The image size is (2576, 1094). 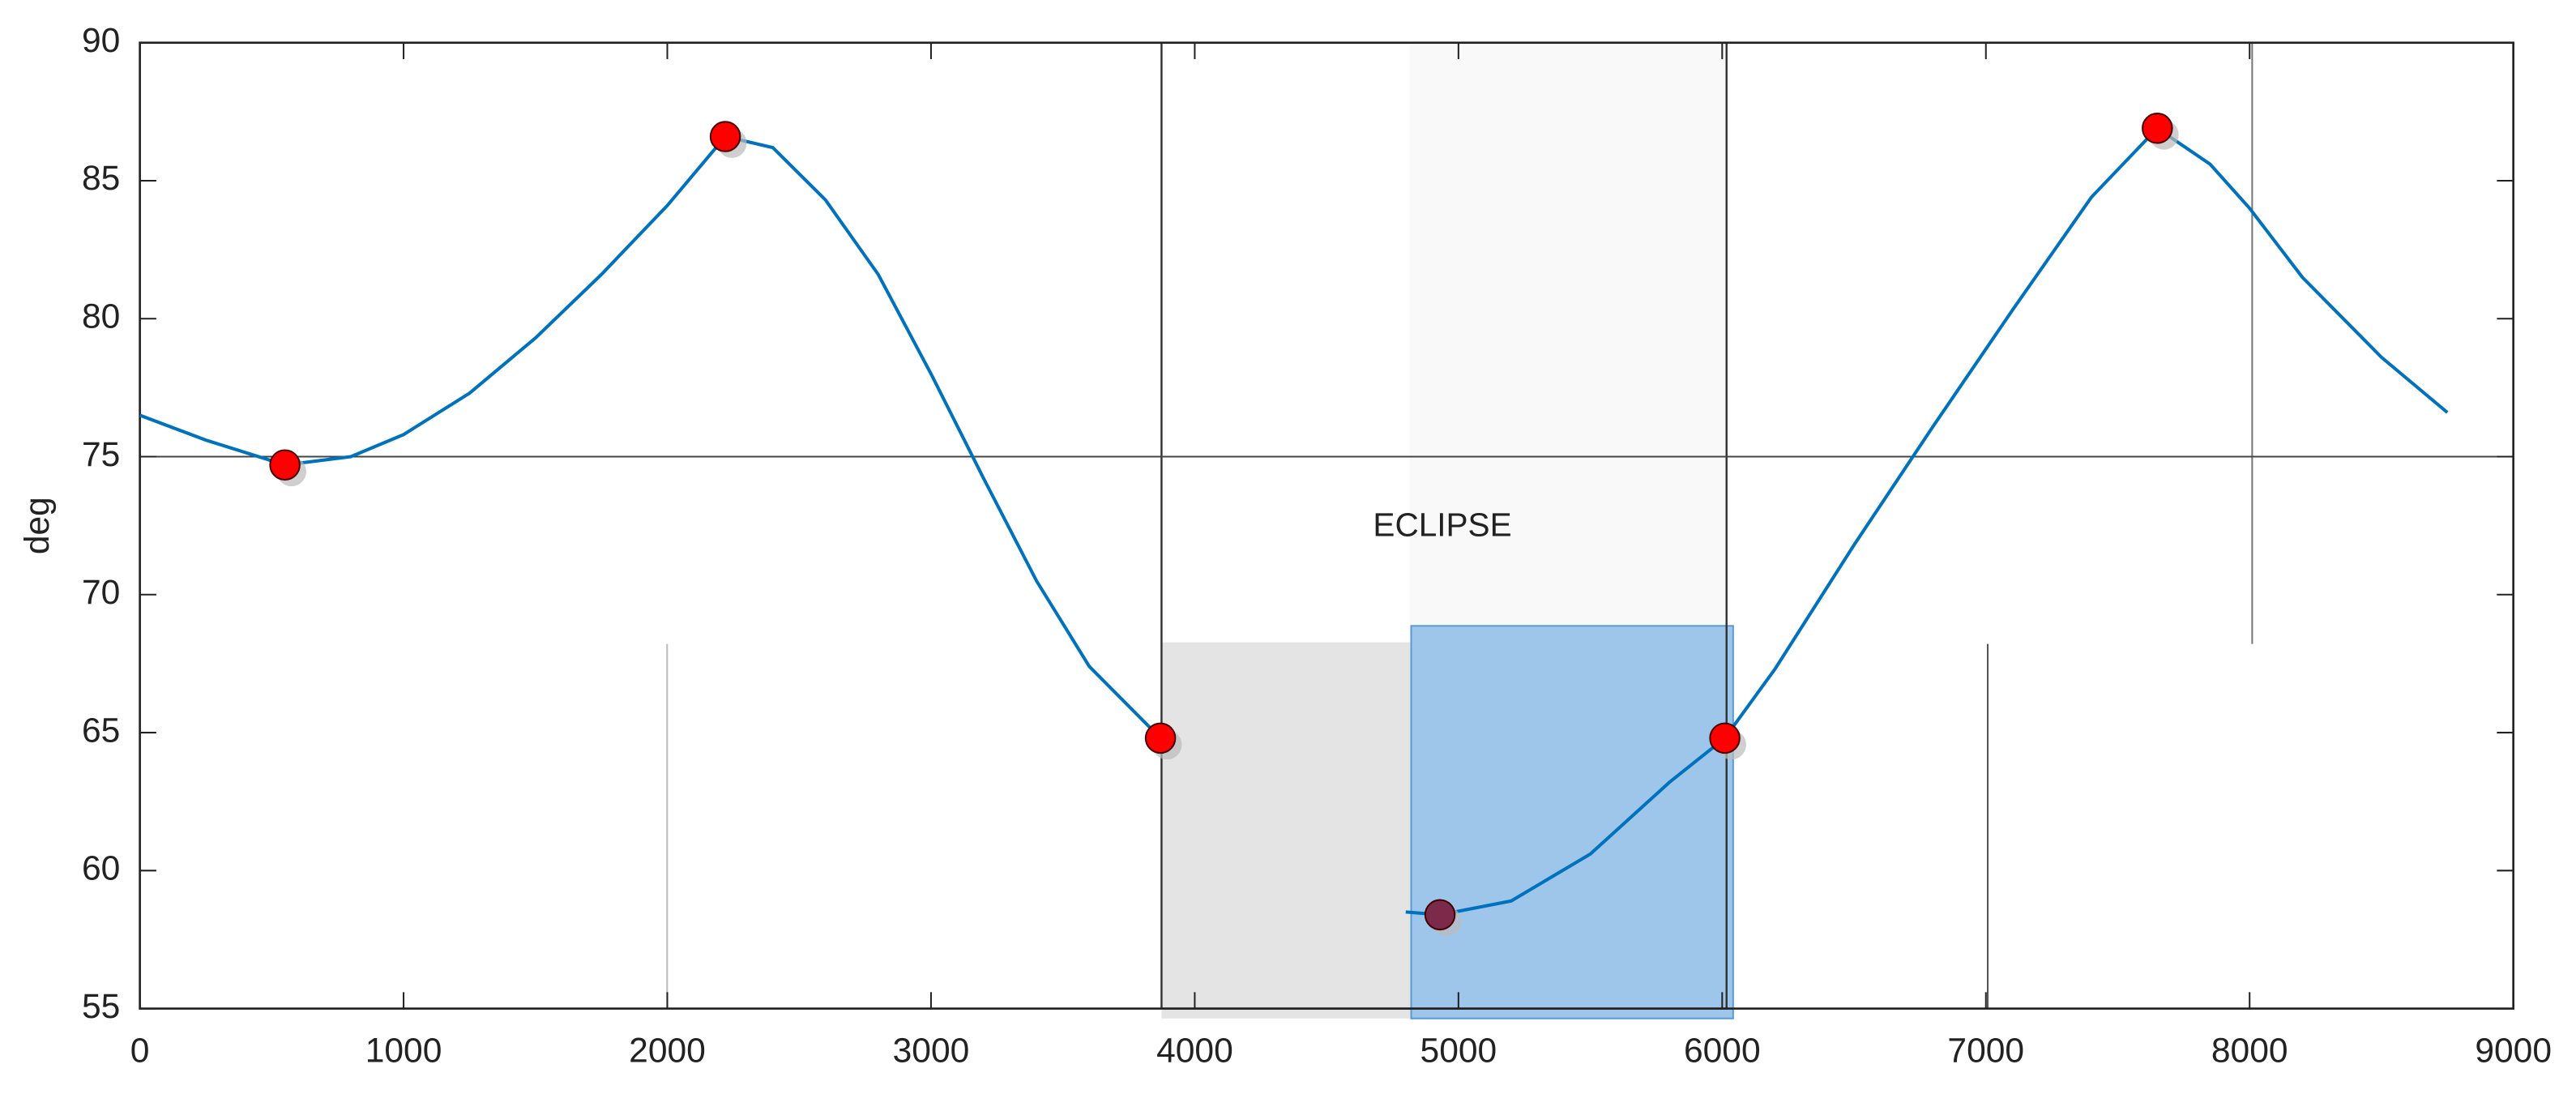 I want to click on annotation: ECLIPSE, so click(x=1442, y=524).